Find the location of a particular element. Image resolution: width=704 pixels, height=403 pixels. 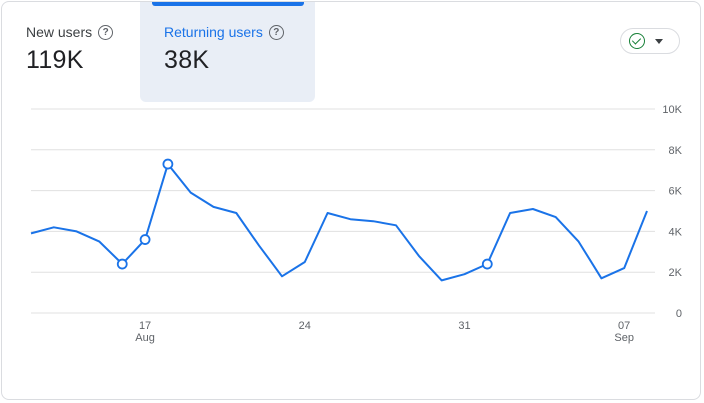

metric-value: 38K is located at coordinates (187, 60).